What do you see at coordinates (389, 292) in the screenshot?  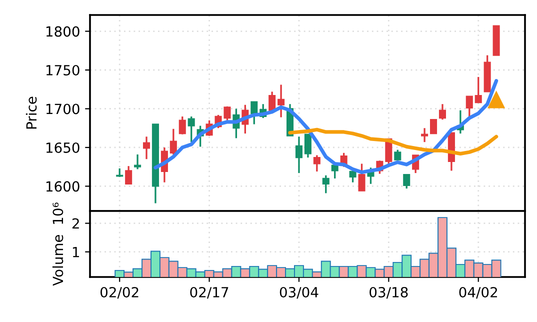 I see `x-tick-label: 03/18` at bounding box center [389, 292].